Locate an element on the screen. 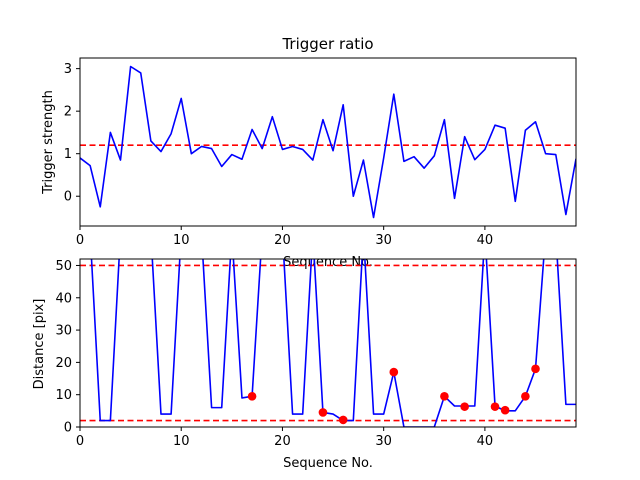 This screenshot has width=640, height=480. y-tick-label: 3 is located at coordinates (68, 69).